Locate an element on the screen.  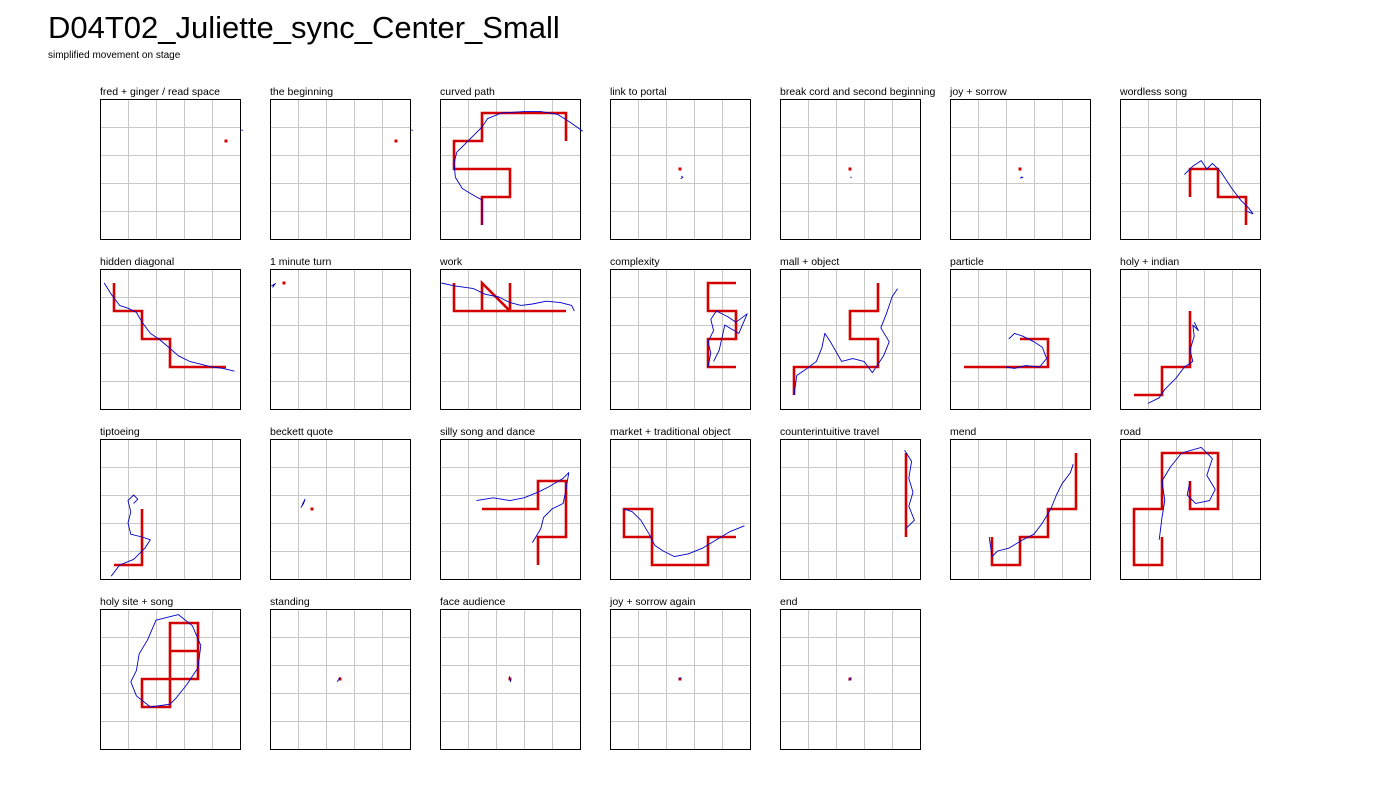
panel-label: holy + indian is located at coordinates (1150, 262).